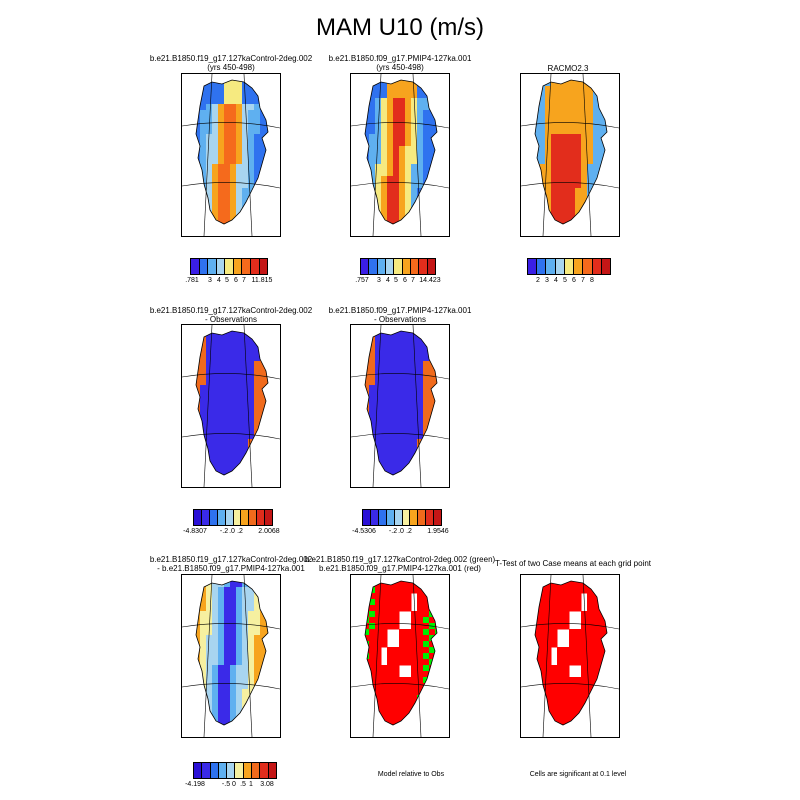 This screenshot has width=800, height=800. What do you see at coordinates (231, 531) in the screenshot?
I see `colorbar-4-labels: -4.8307 -.2 .0 .2 2.0068` at bounding box center [231, 531].